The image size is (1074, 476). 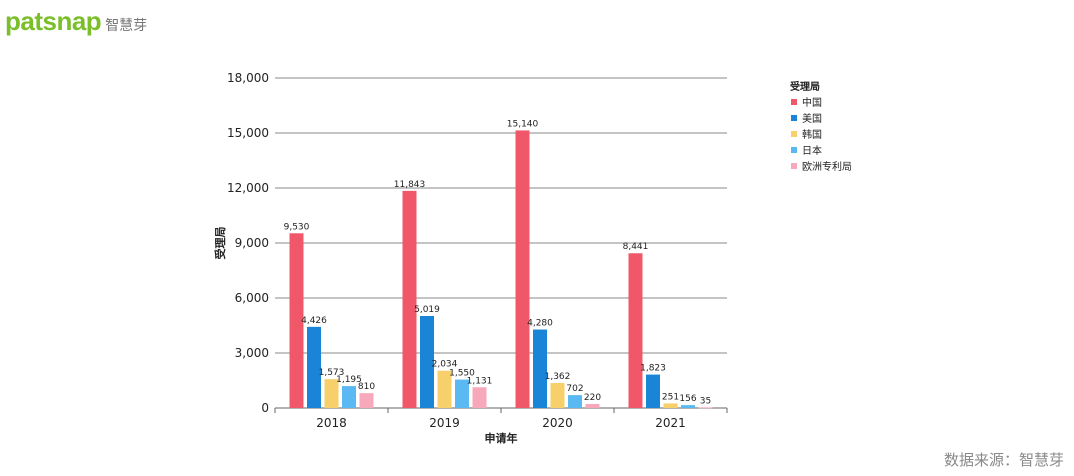 What do you see at coordinates (265, 408) in the screenshot?
I see `y-tick-label: 0` at bounding box center [265, 408].